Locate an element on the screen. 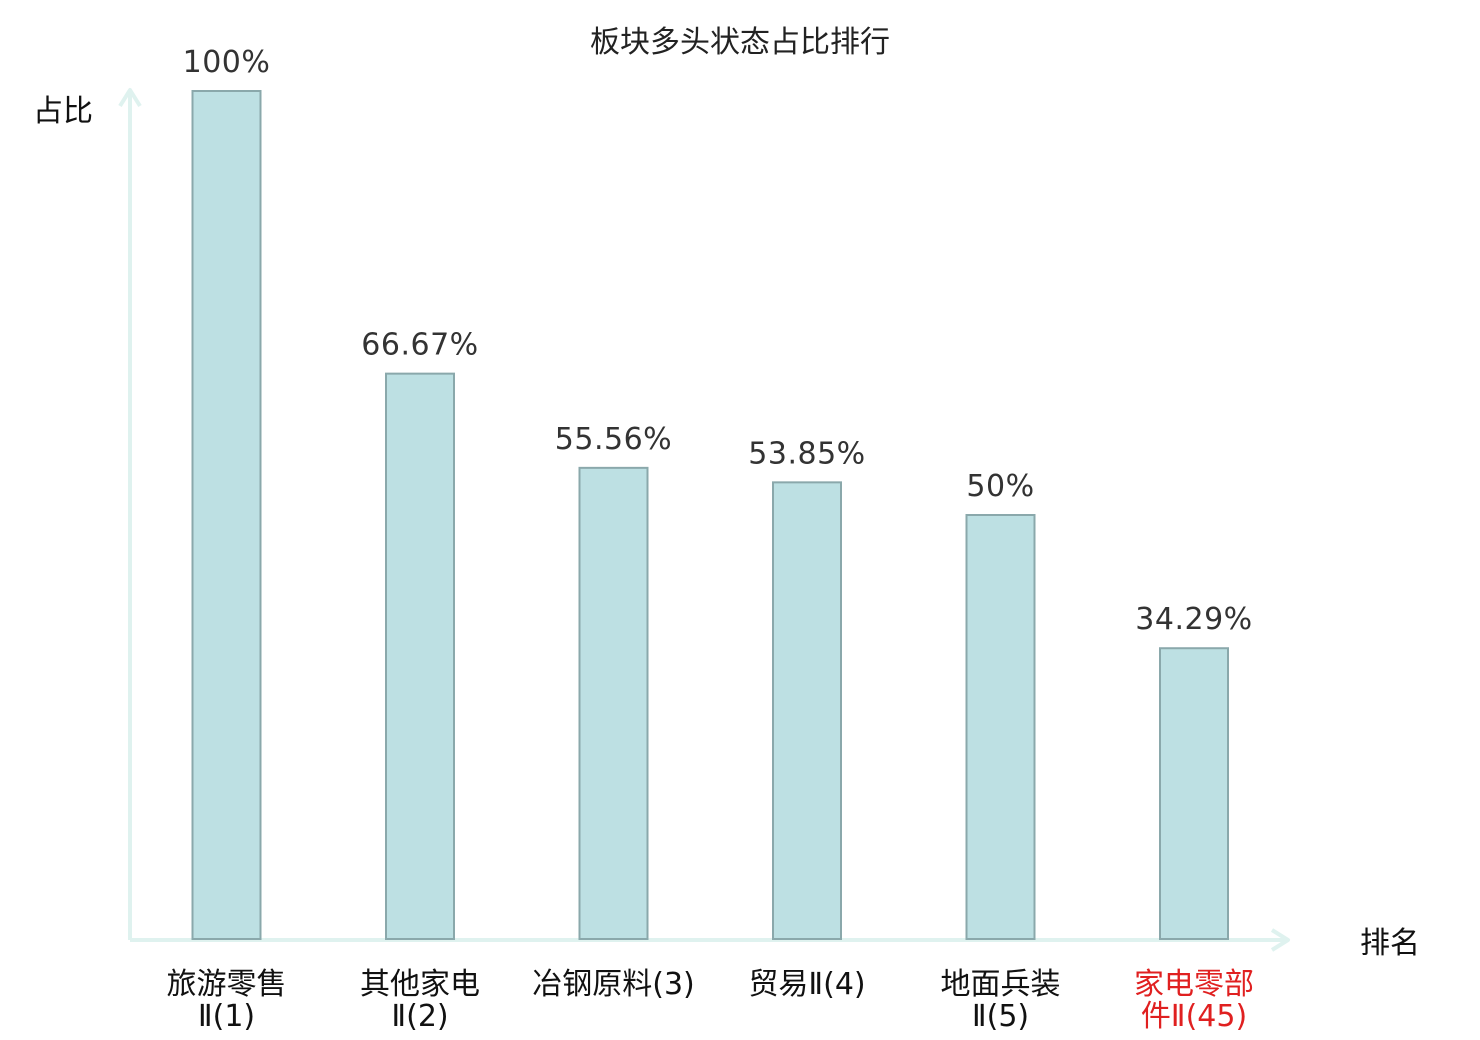  x-tick-label: 贸易Ⅱ(4) is located at coordinates (806, 984).